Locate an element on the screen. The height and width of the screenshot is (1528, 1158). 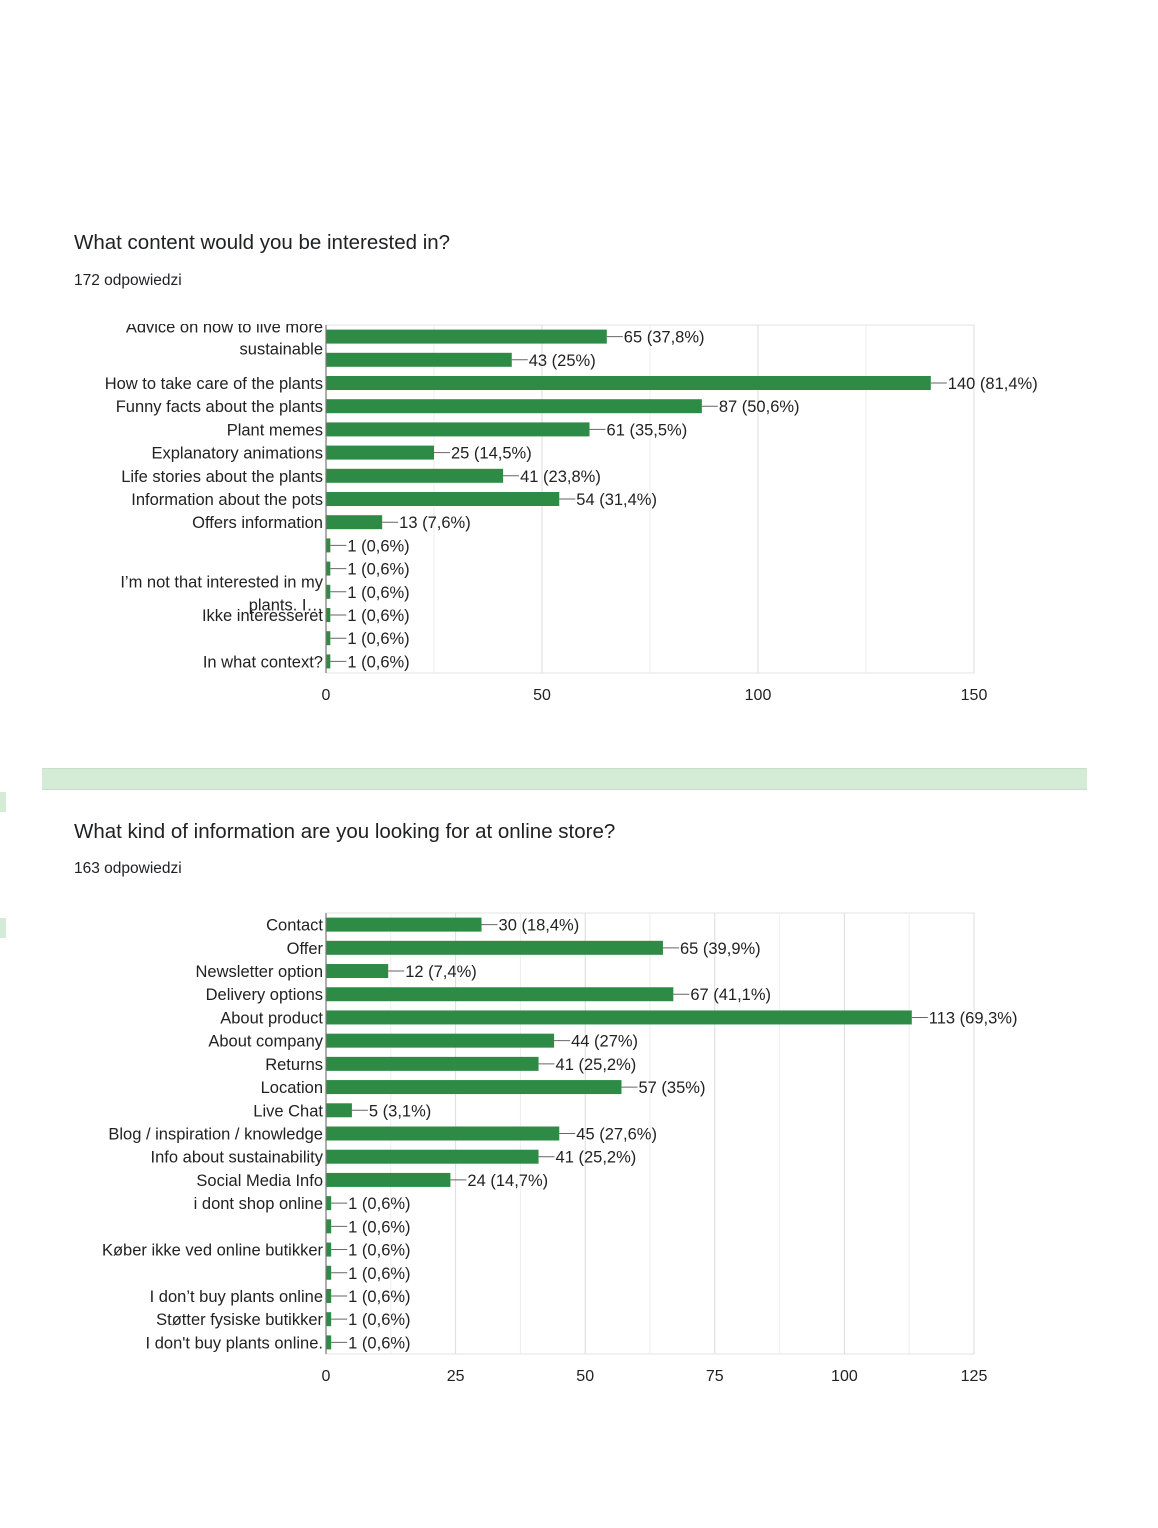
x-tick-label: 125 is located at coordinates (974, 1376).